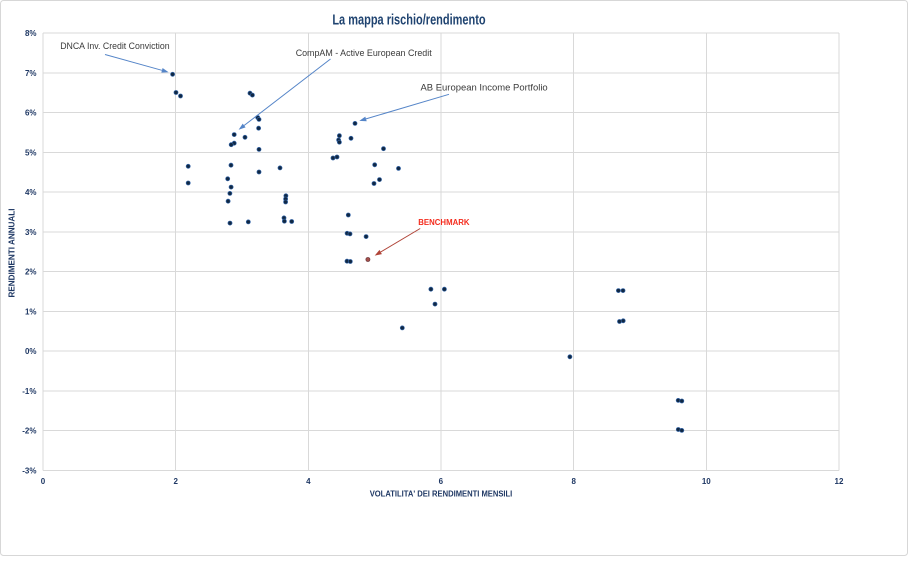  Describe the element at coordinates (114, 46) in the screenshot. I see `svg-text: DNCA Inv. Credit Conviction` at that location.